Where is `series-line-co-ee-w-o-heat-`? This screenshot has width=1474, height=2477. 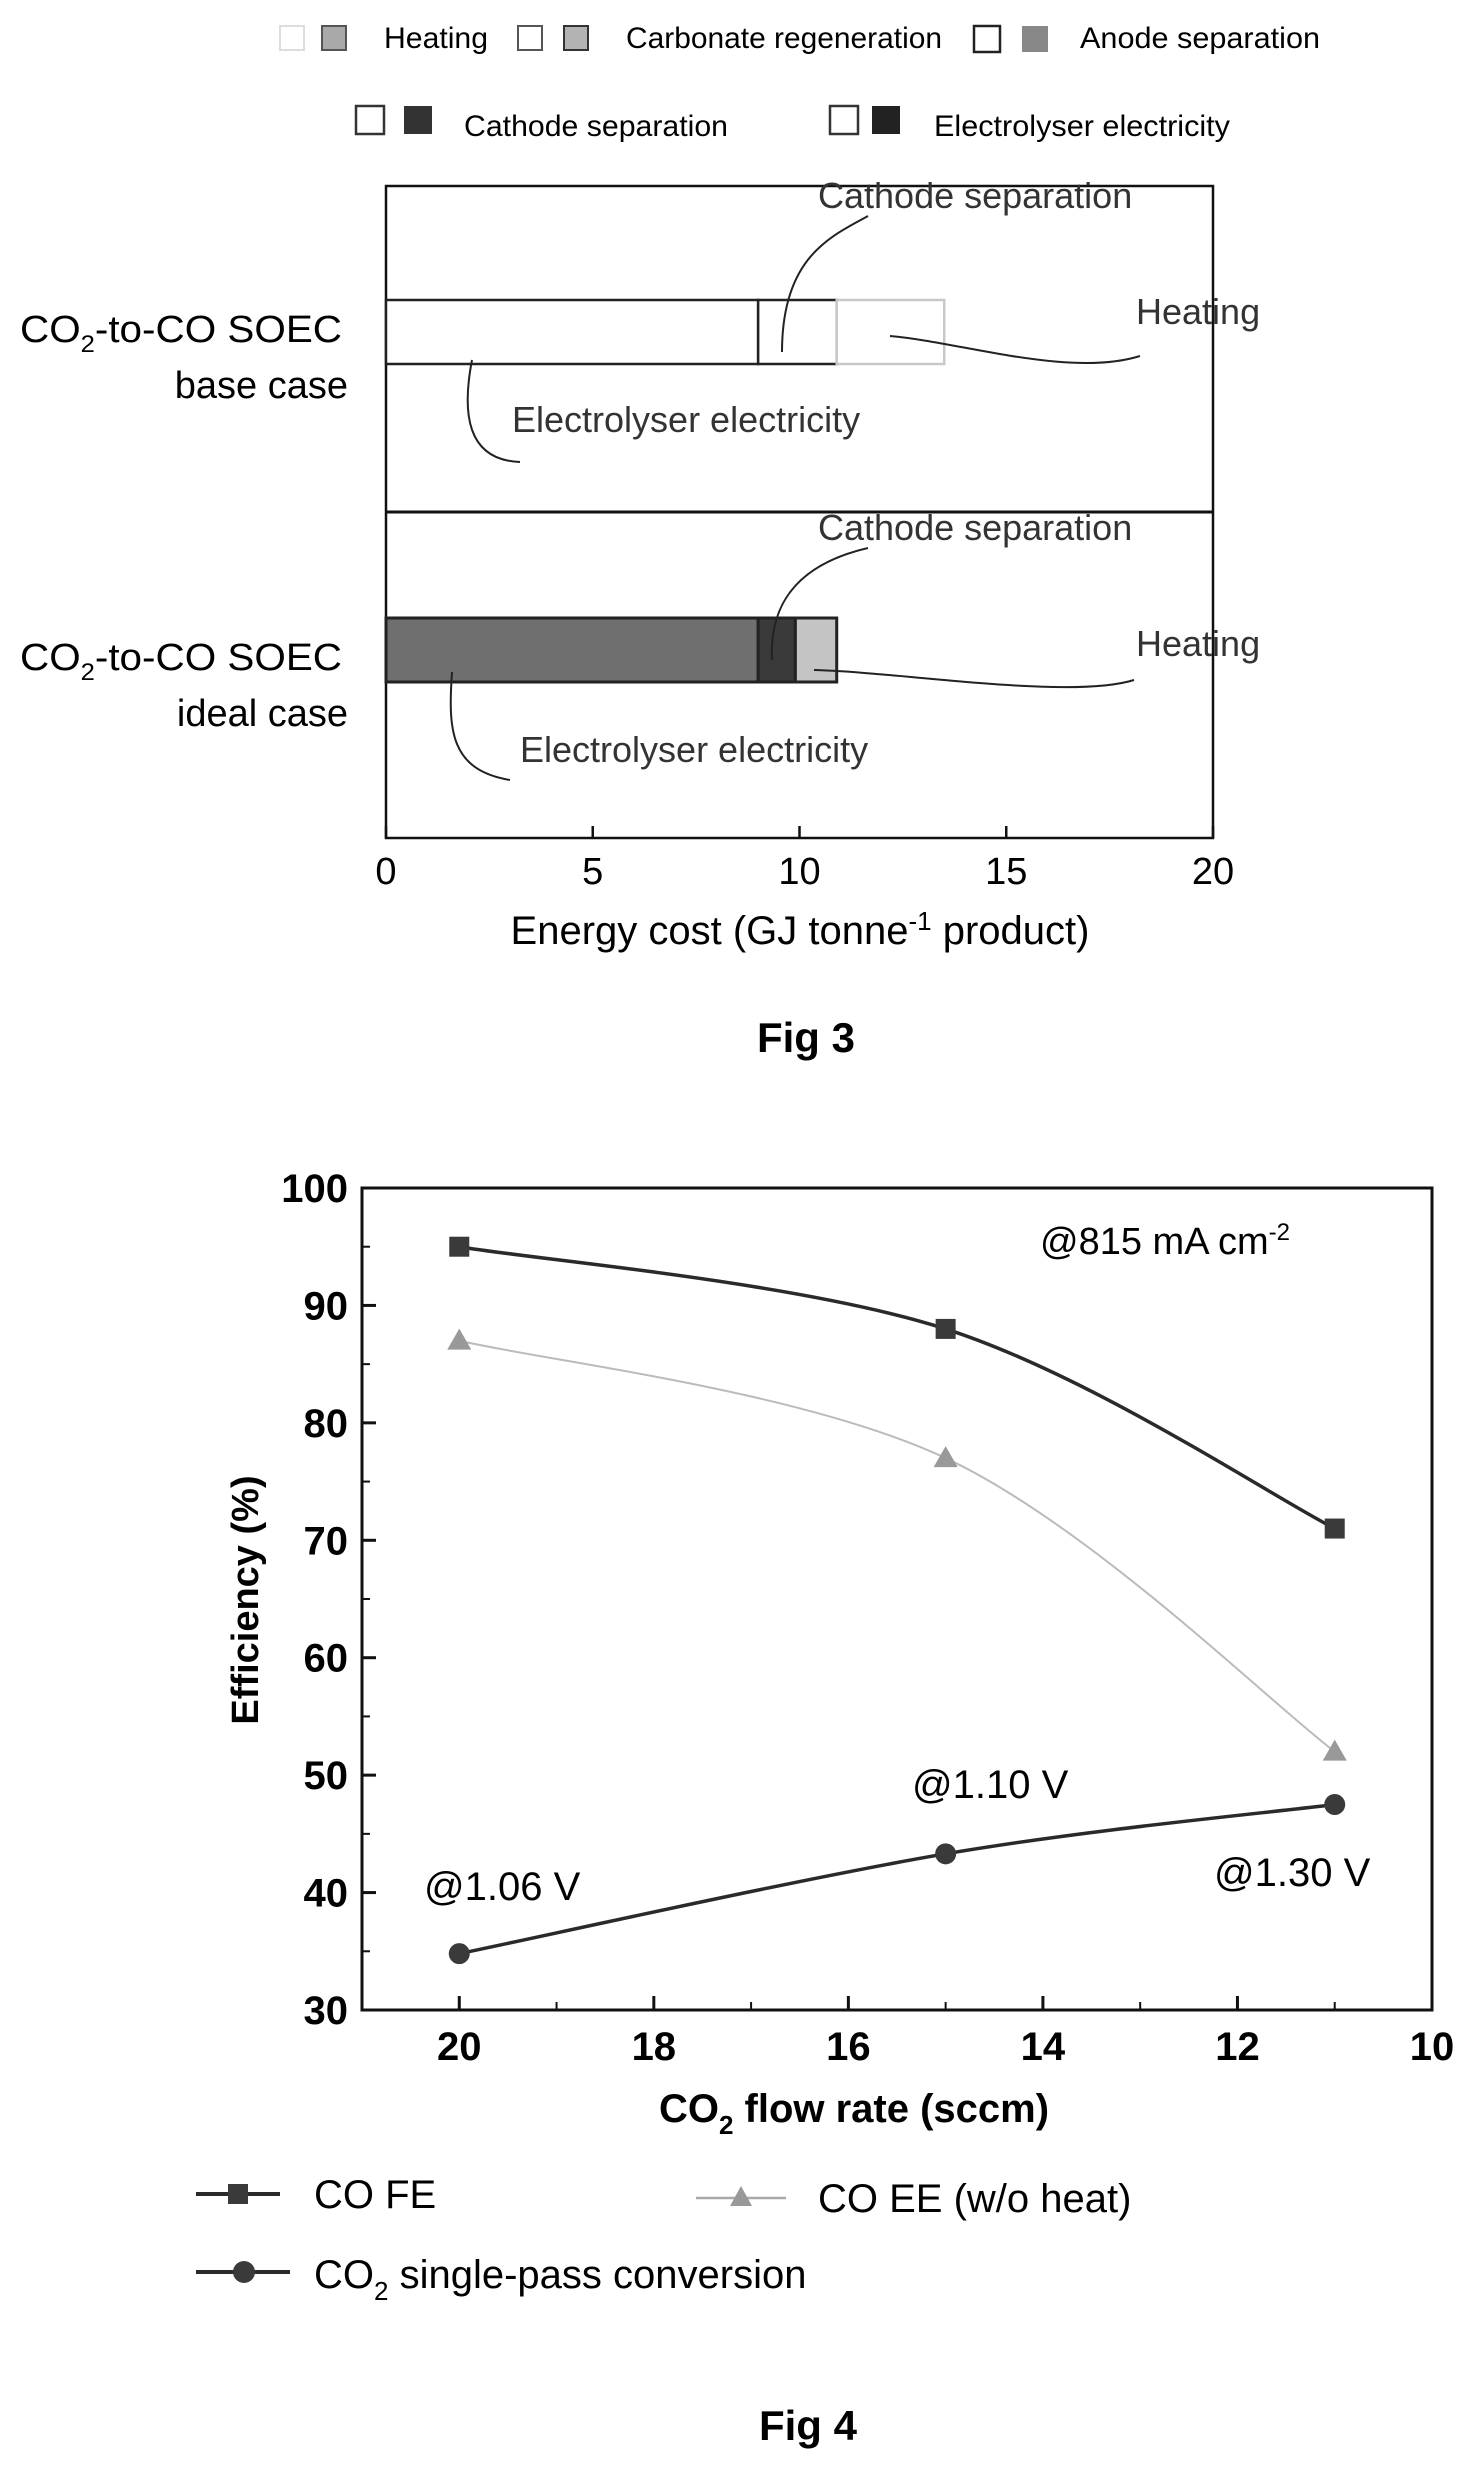
series-line-co-ee-w-o-heat- is located at coordinates (897, 1546).